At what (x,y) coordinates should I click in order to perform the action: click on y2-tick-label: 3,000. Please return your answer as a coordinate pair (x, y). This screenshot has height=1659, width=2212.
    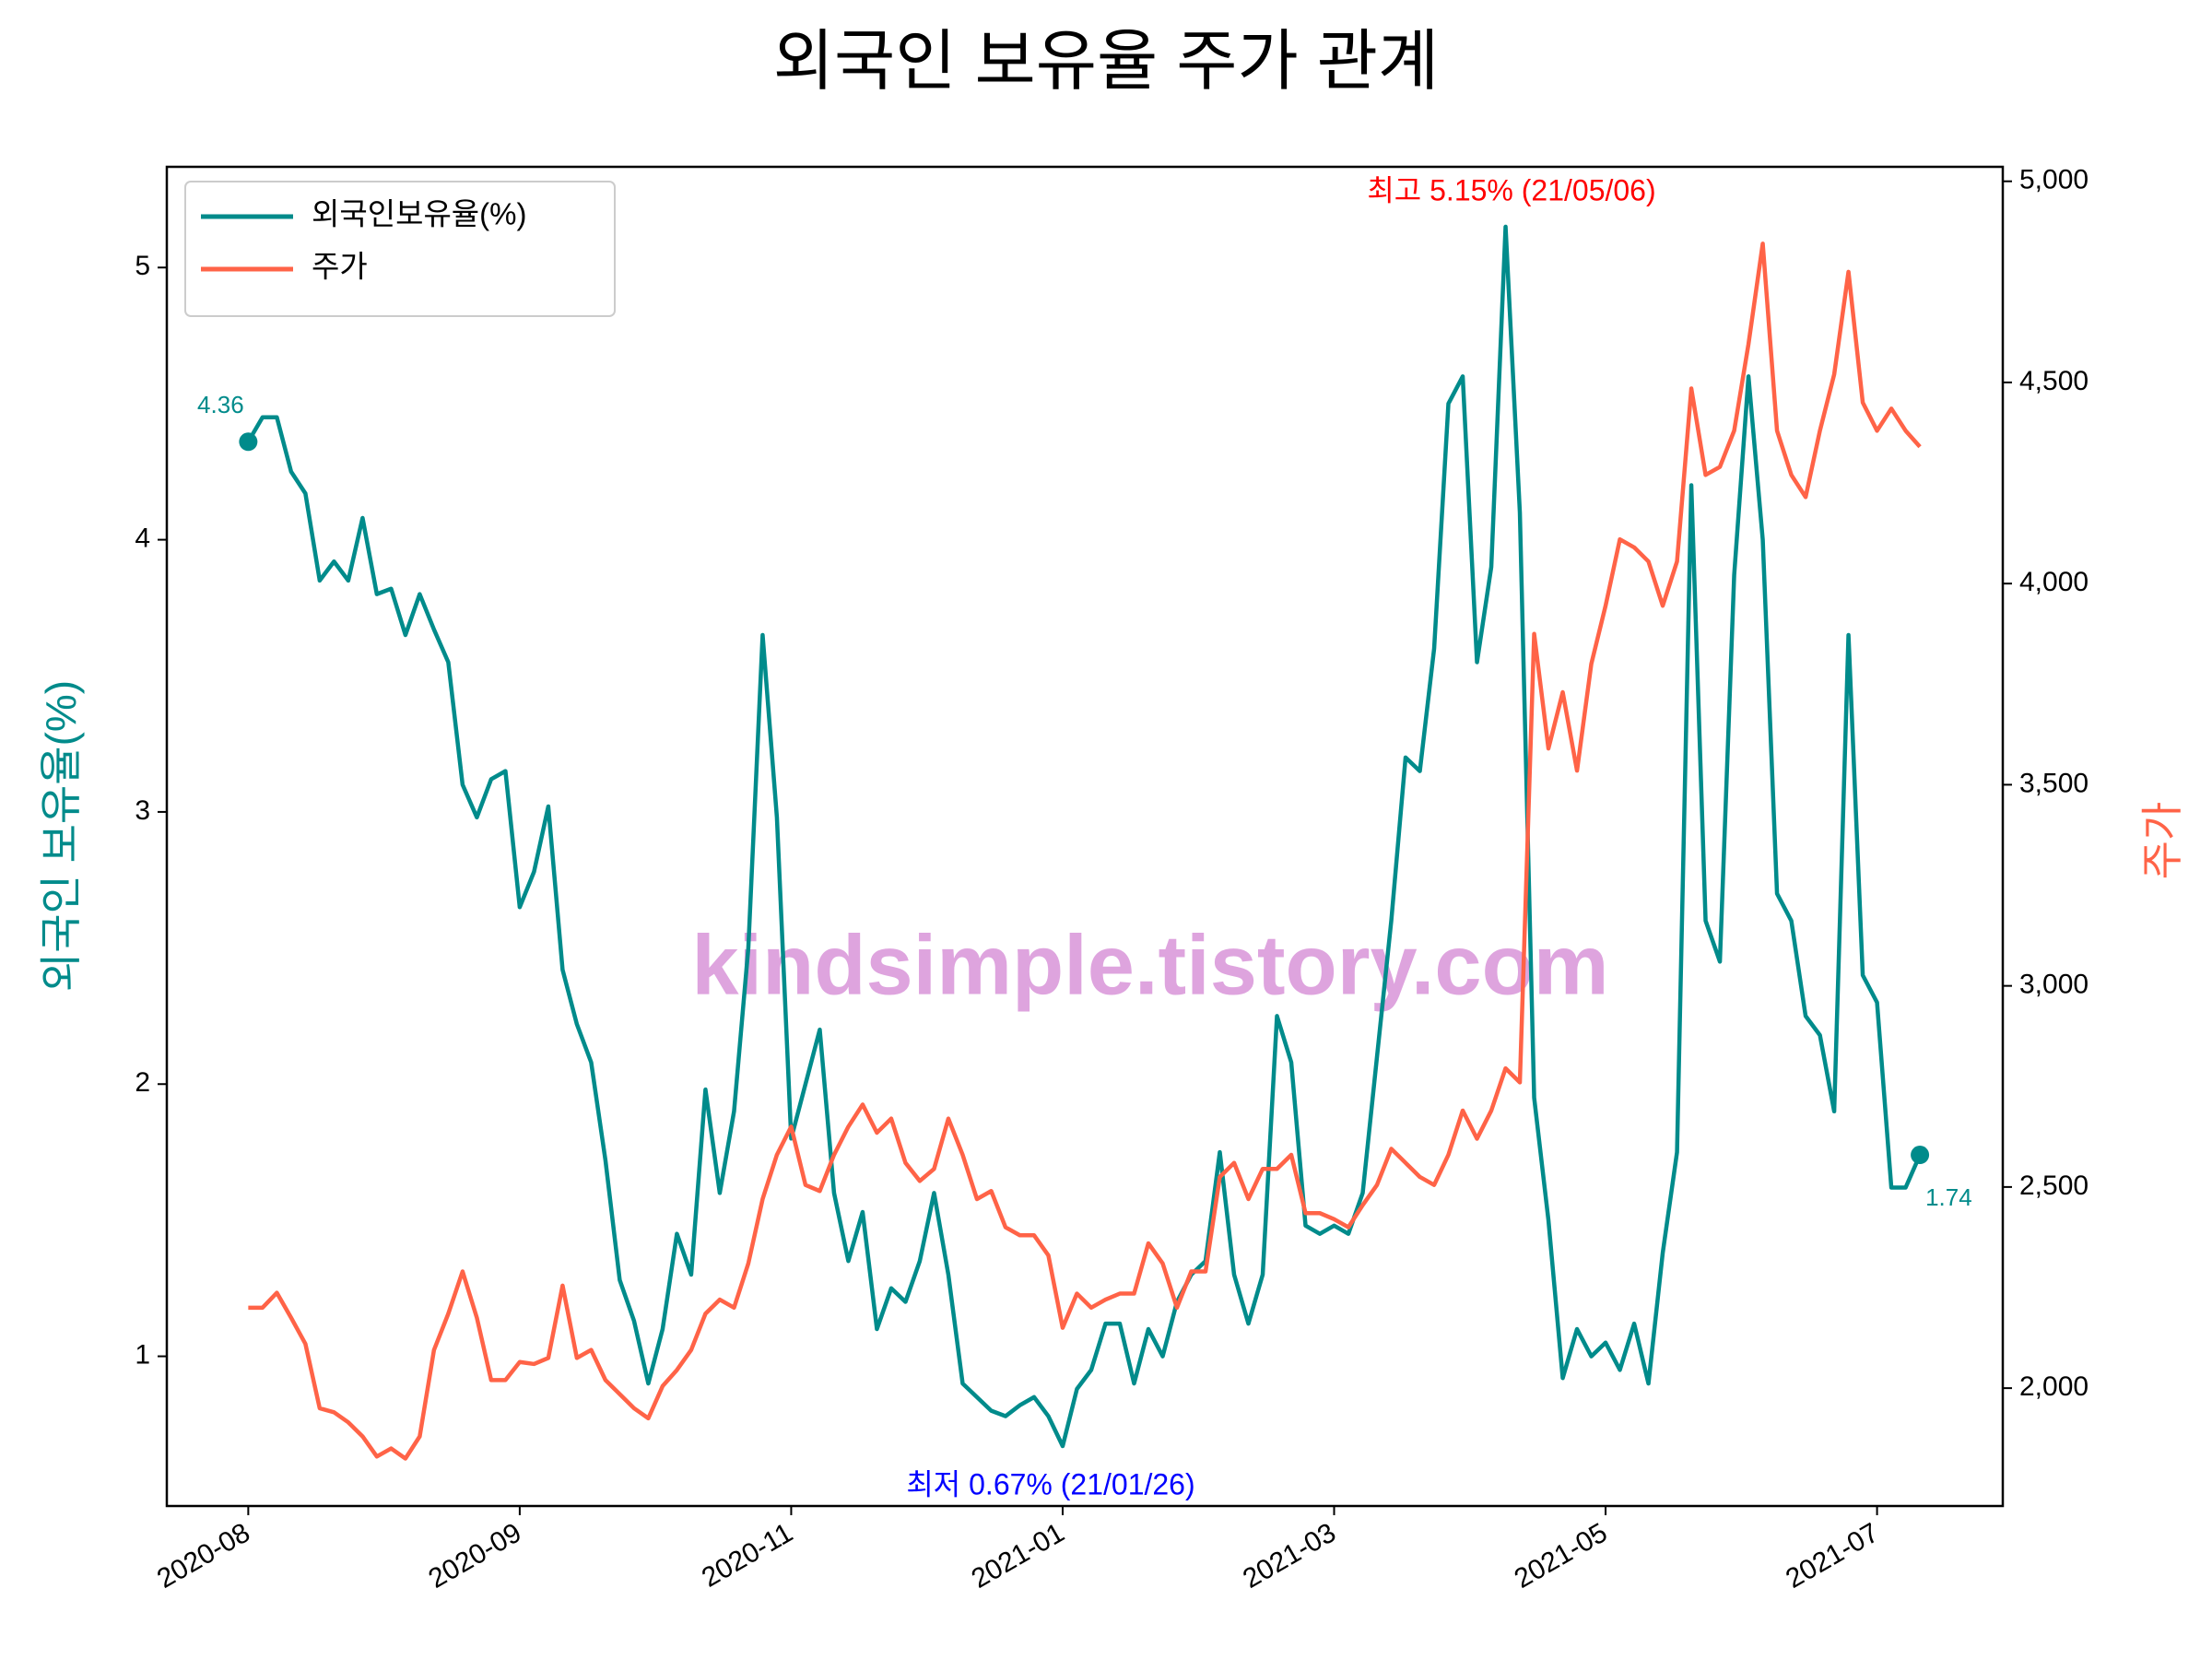
    Looking at the image, I should click on (2053, 985).